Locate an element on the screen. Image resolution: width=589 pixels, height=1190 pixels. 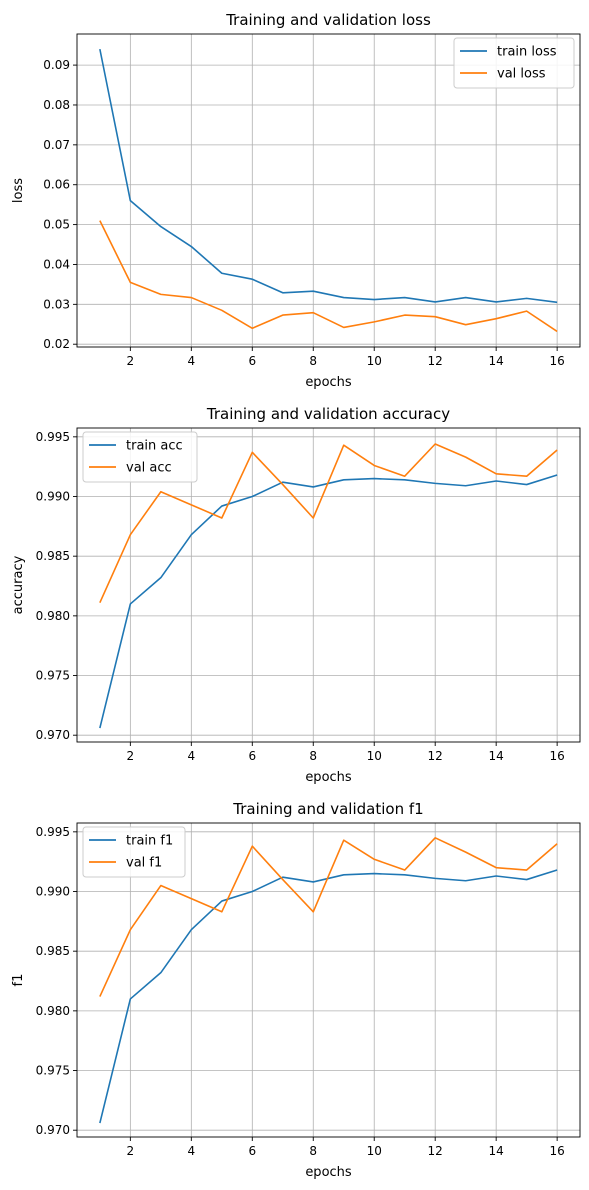
legend-label: train acc is located at coordinates (154, 446).